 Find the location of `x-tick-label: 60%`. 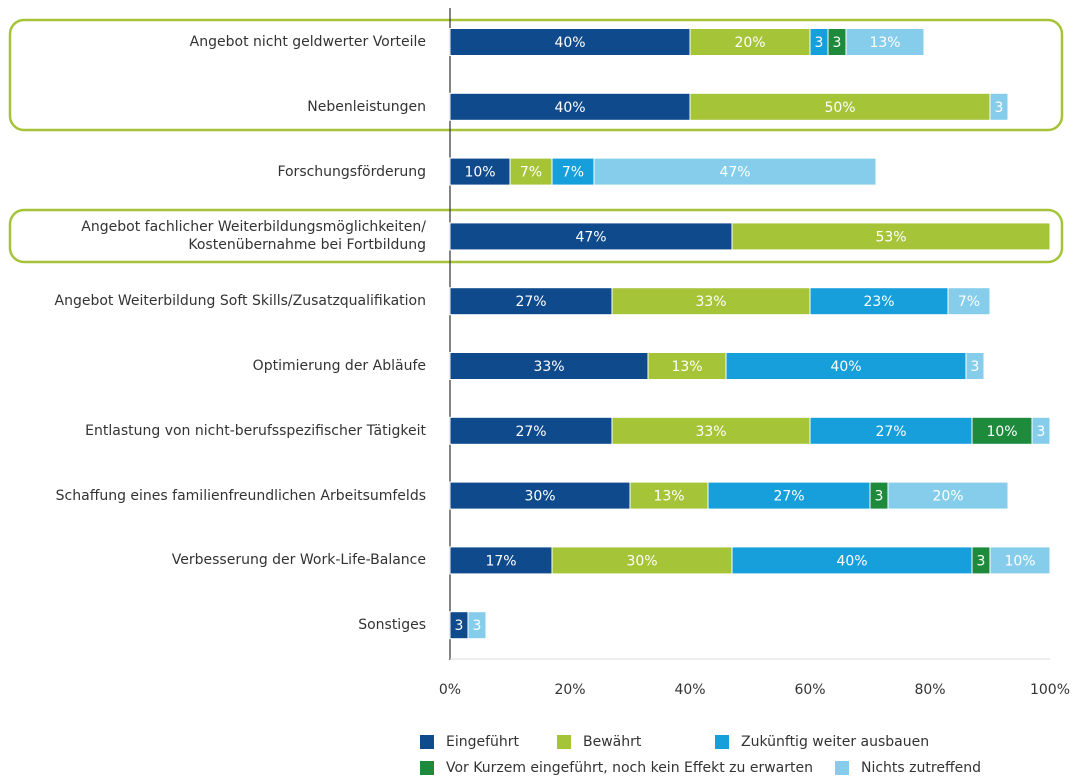

x-tick-label: 60% is located at coordinates (809, 690).